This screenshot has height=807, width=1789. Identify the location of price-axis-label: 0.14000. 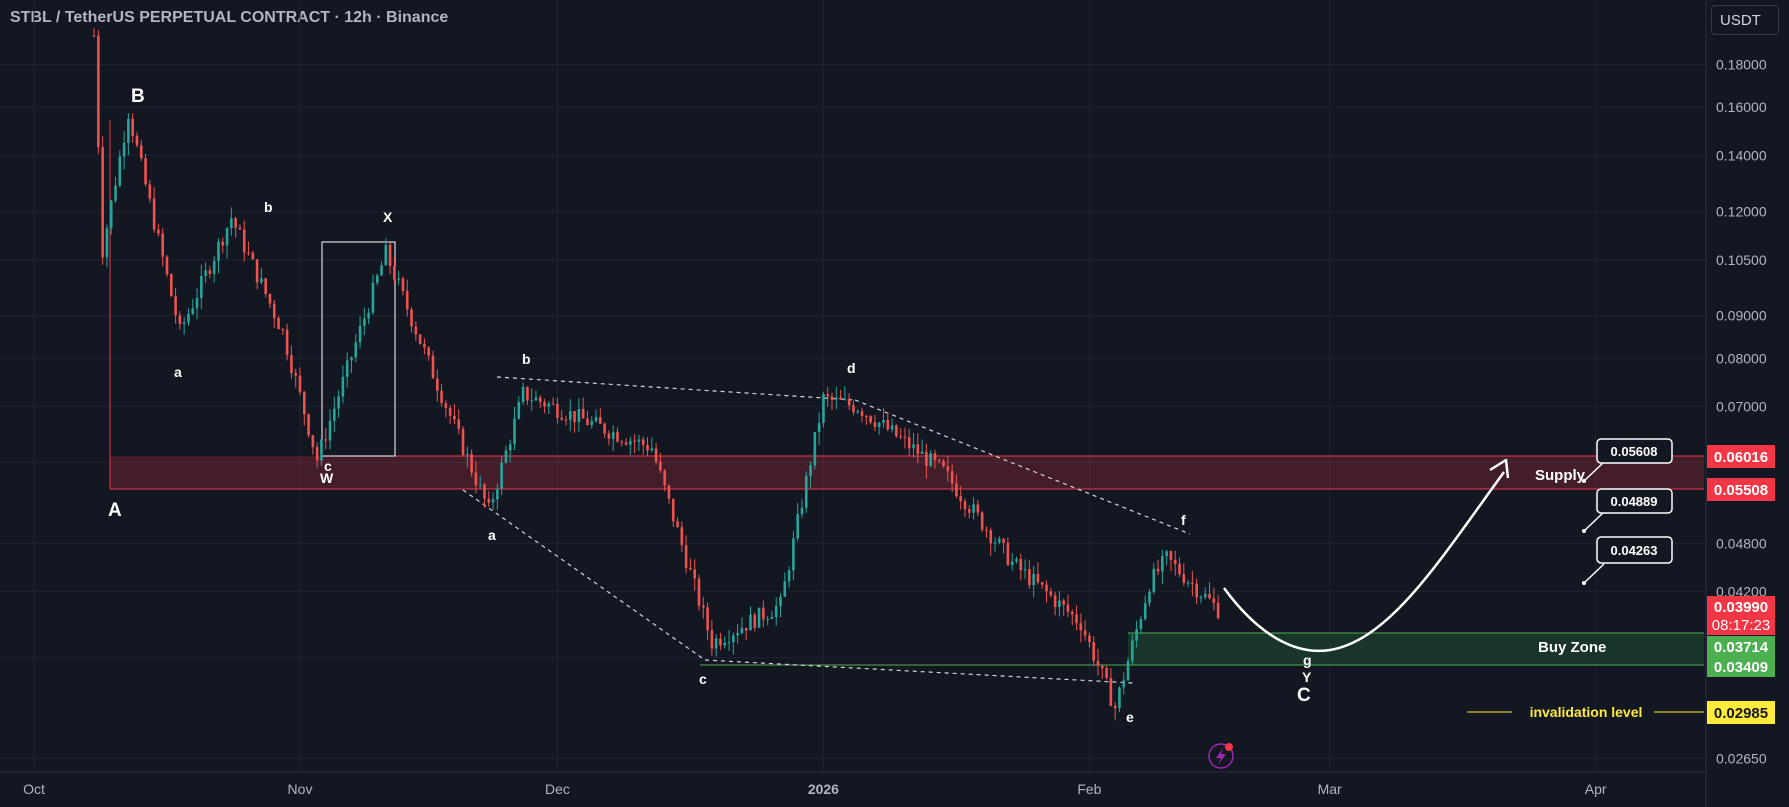
(1741, 156).